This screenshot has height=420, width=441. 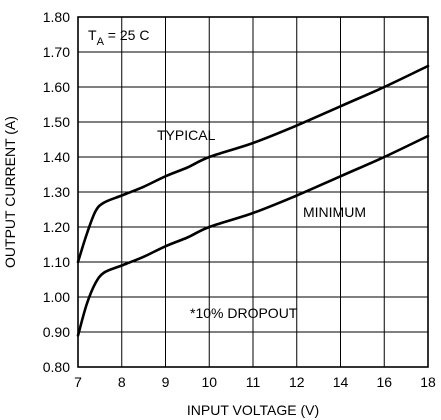 I want to click on y-tick-label: 1.50, so click(x=56, y=122).